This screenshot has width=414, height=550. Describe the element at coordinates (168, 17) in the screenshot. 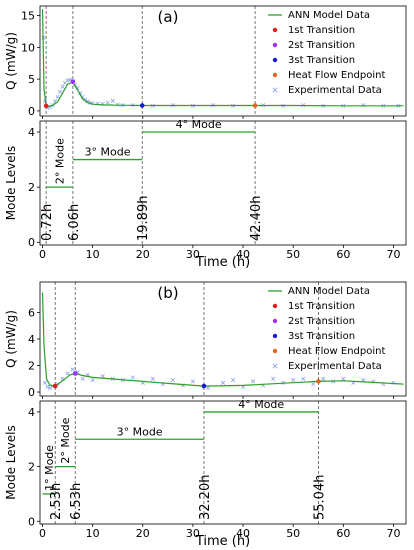

I see `panel-label: (a)` at that location.